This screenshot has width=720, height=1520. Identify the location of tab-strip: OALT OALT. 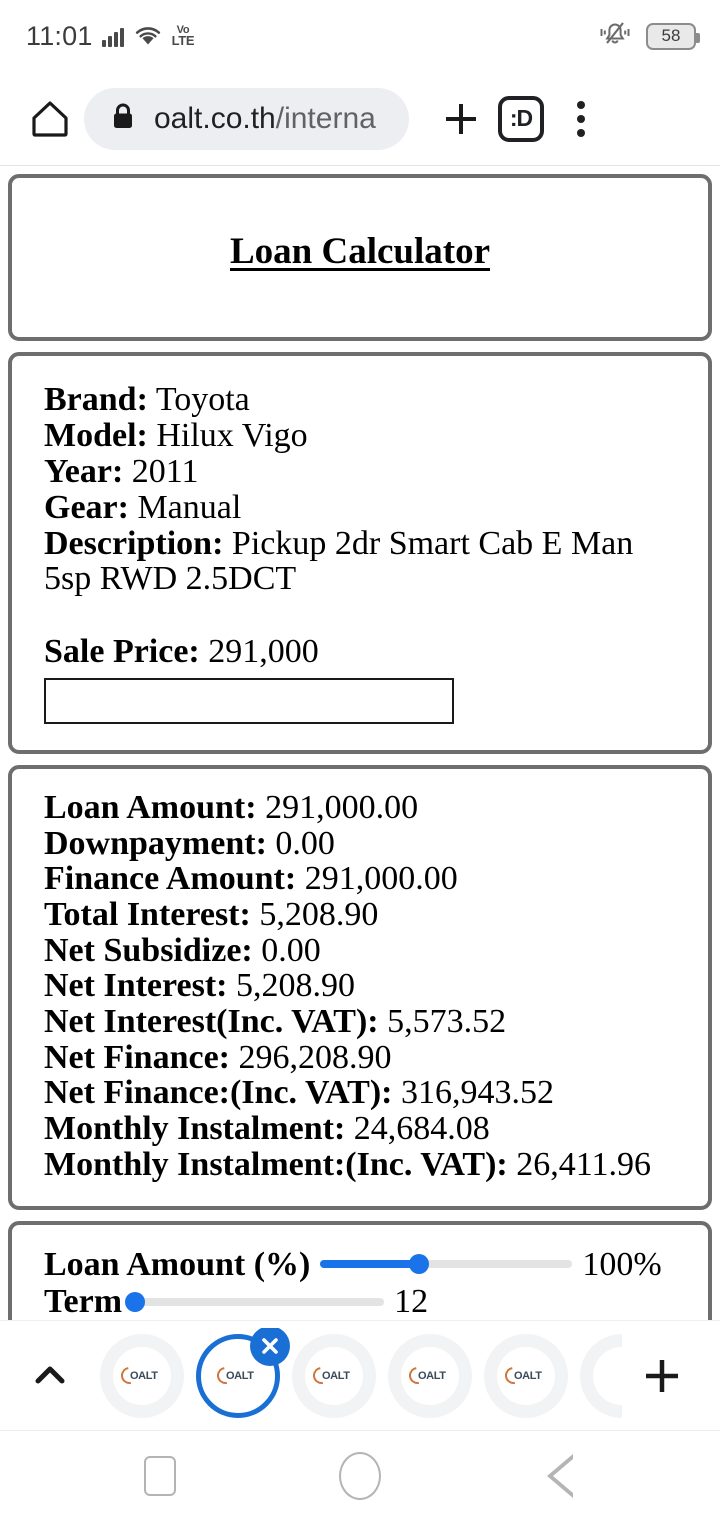
(360, 1375).